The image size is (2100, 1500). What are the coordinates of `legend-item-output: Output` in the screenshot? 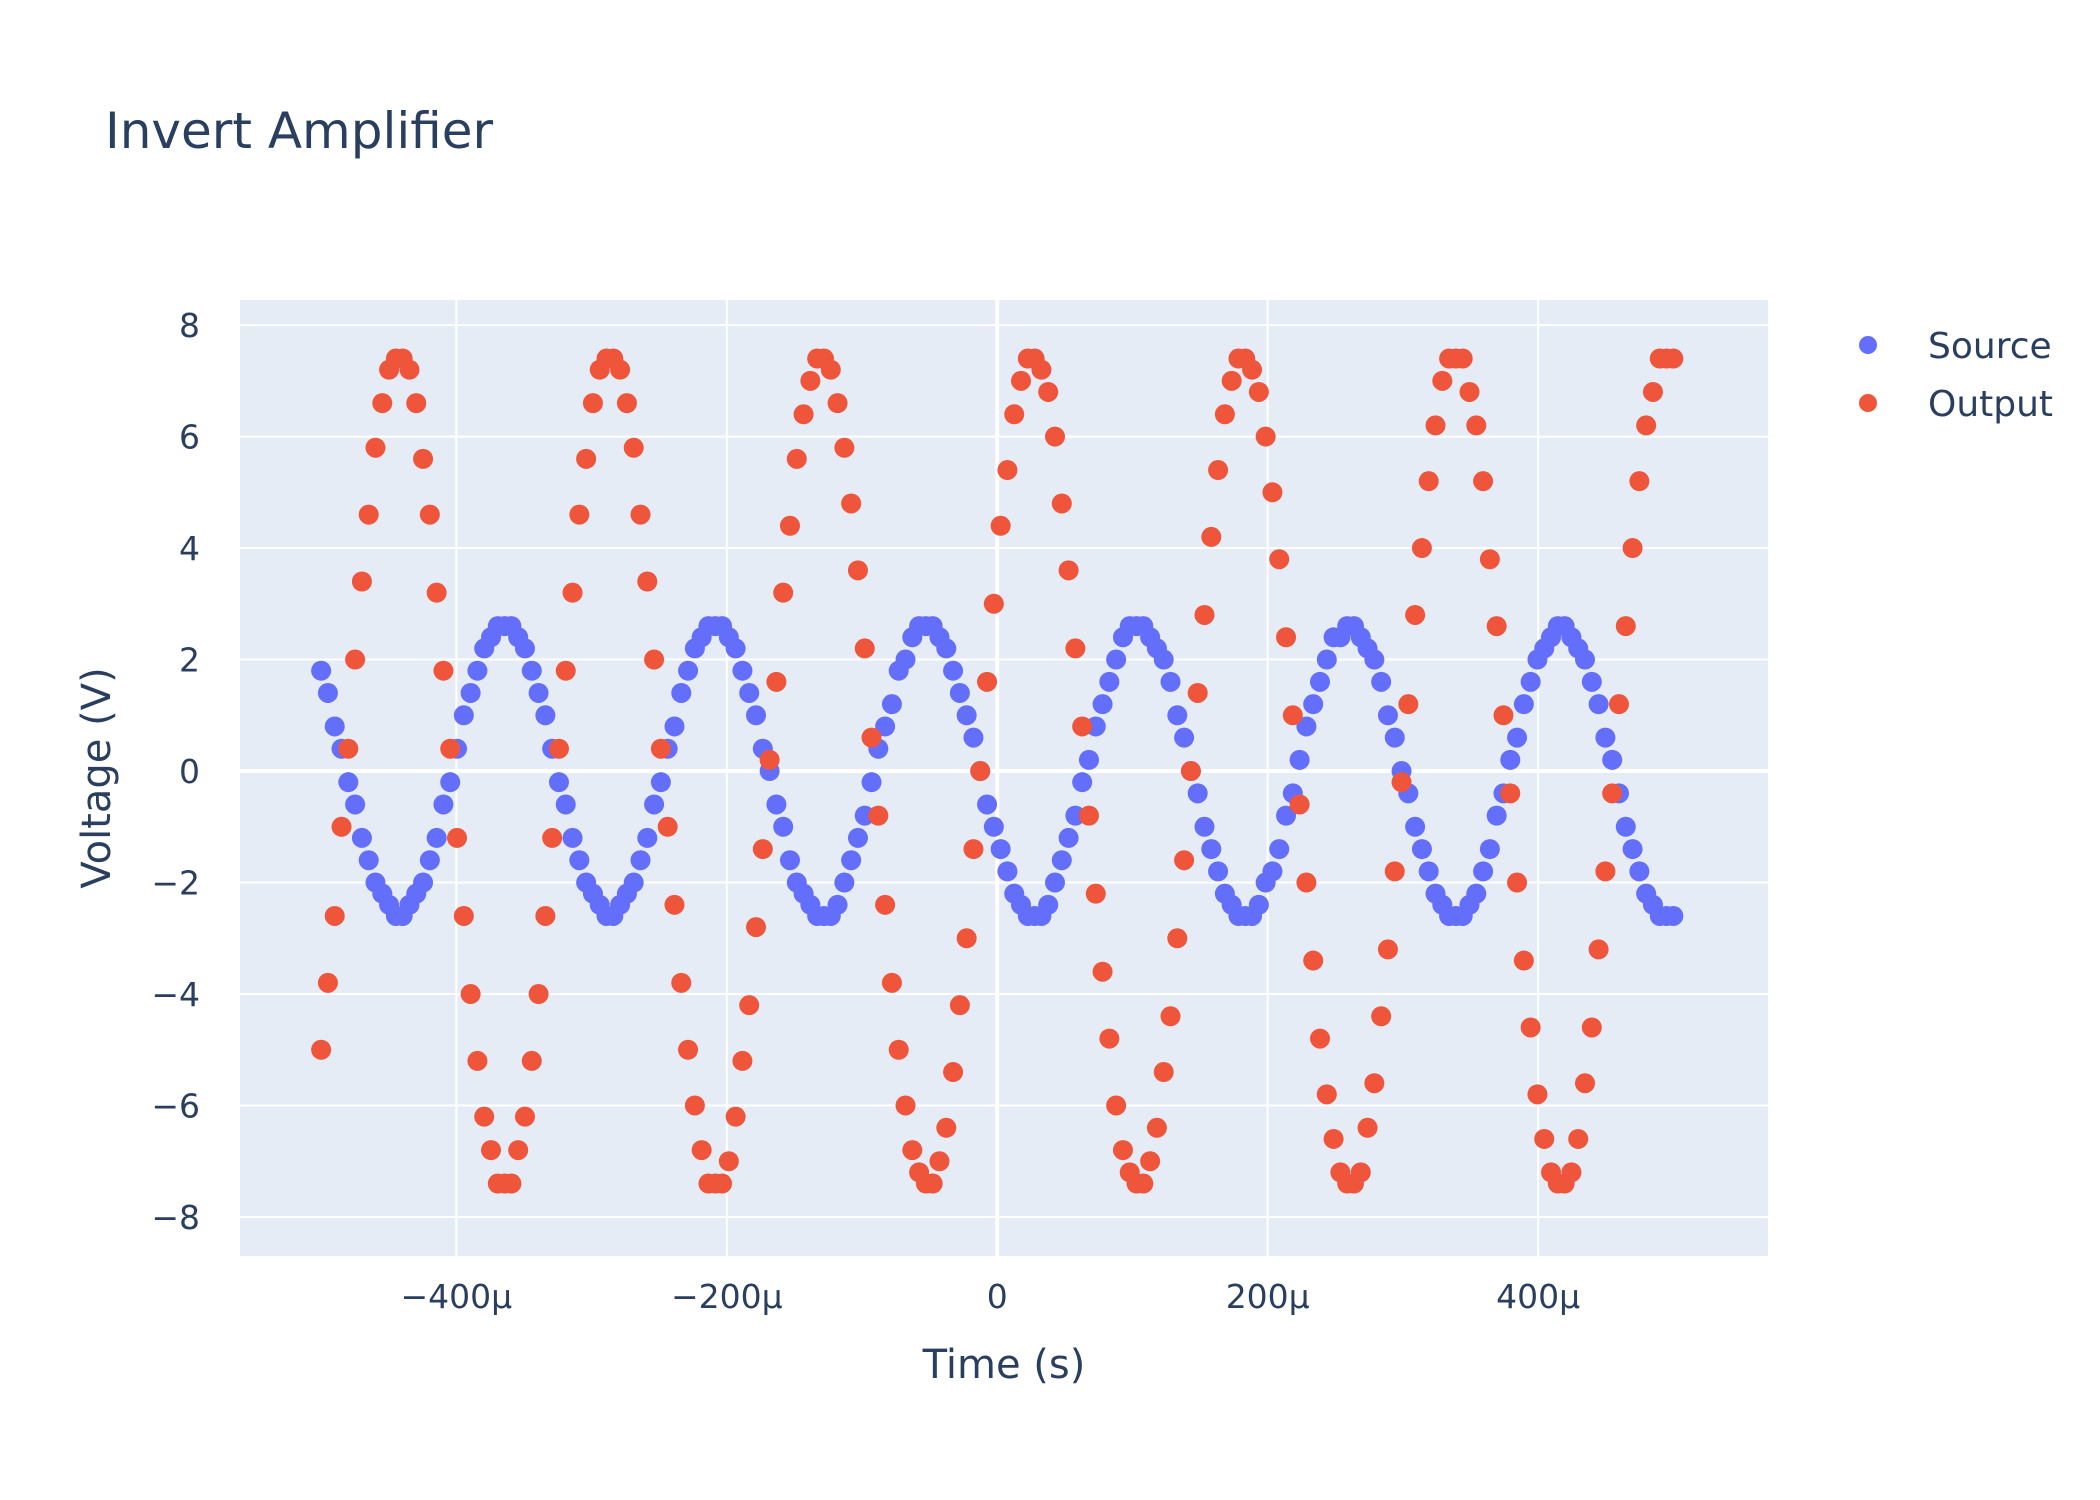 It's located at (1956, 404).